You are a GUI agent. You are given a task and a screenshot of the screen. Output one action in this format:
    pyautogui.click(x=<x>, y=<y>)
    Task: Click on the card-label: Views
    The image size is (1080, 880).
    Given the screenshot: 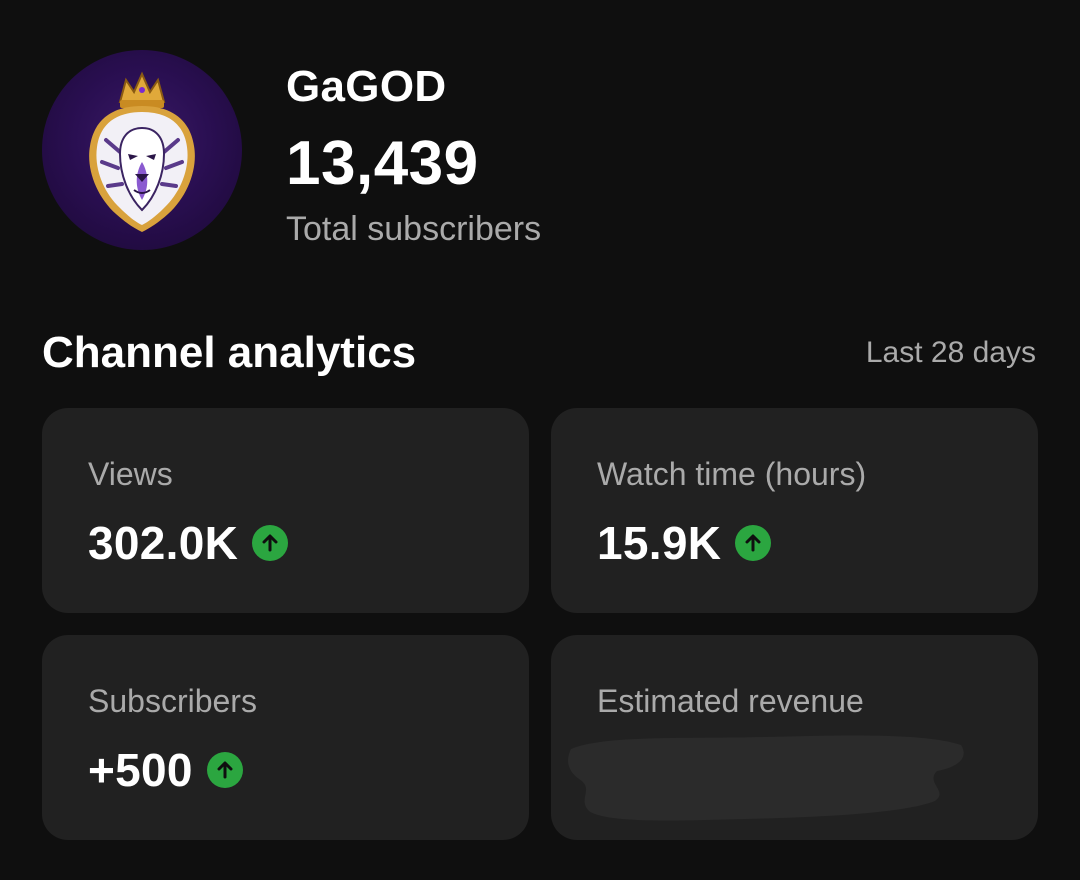 What is the action you would take?
    pyautogui.click(x=130, y=474)
    